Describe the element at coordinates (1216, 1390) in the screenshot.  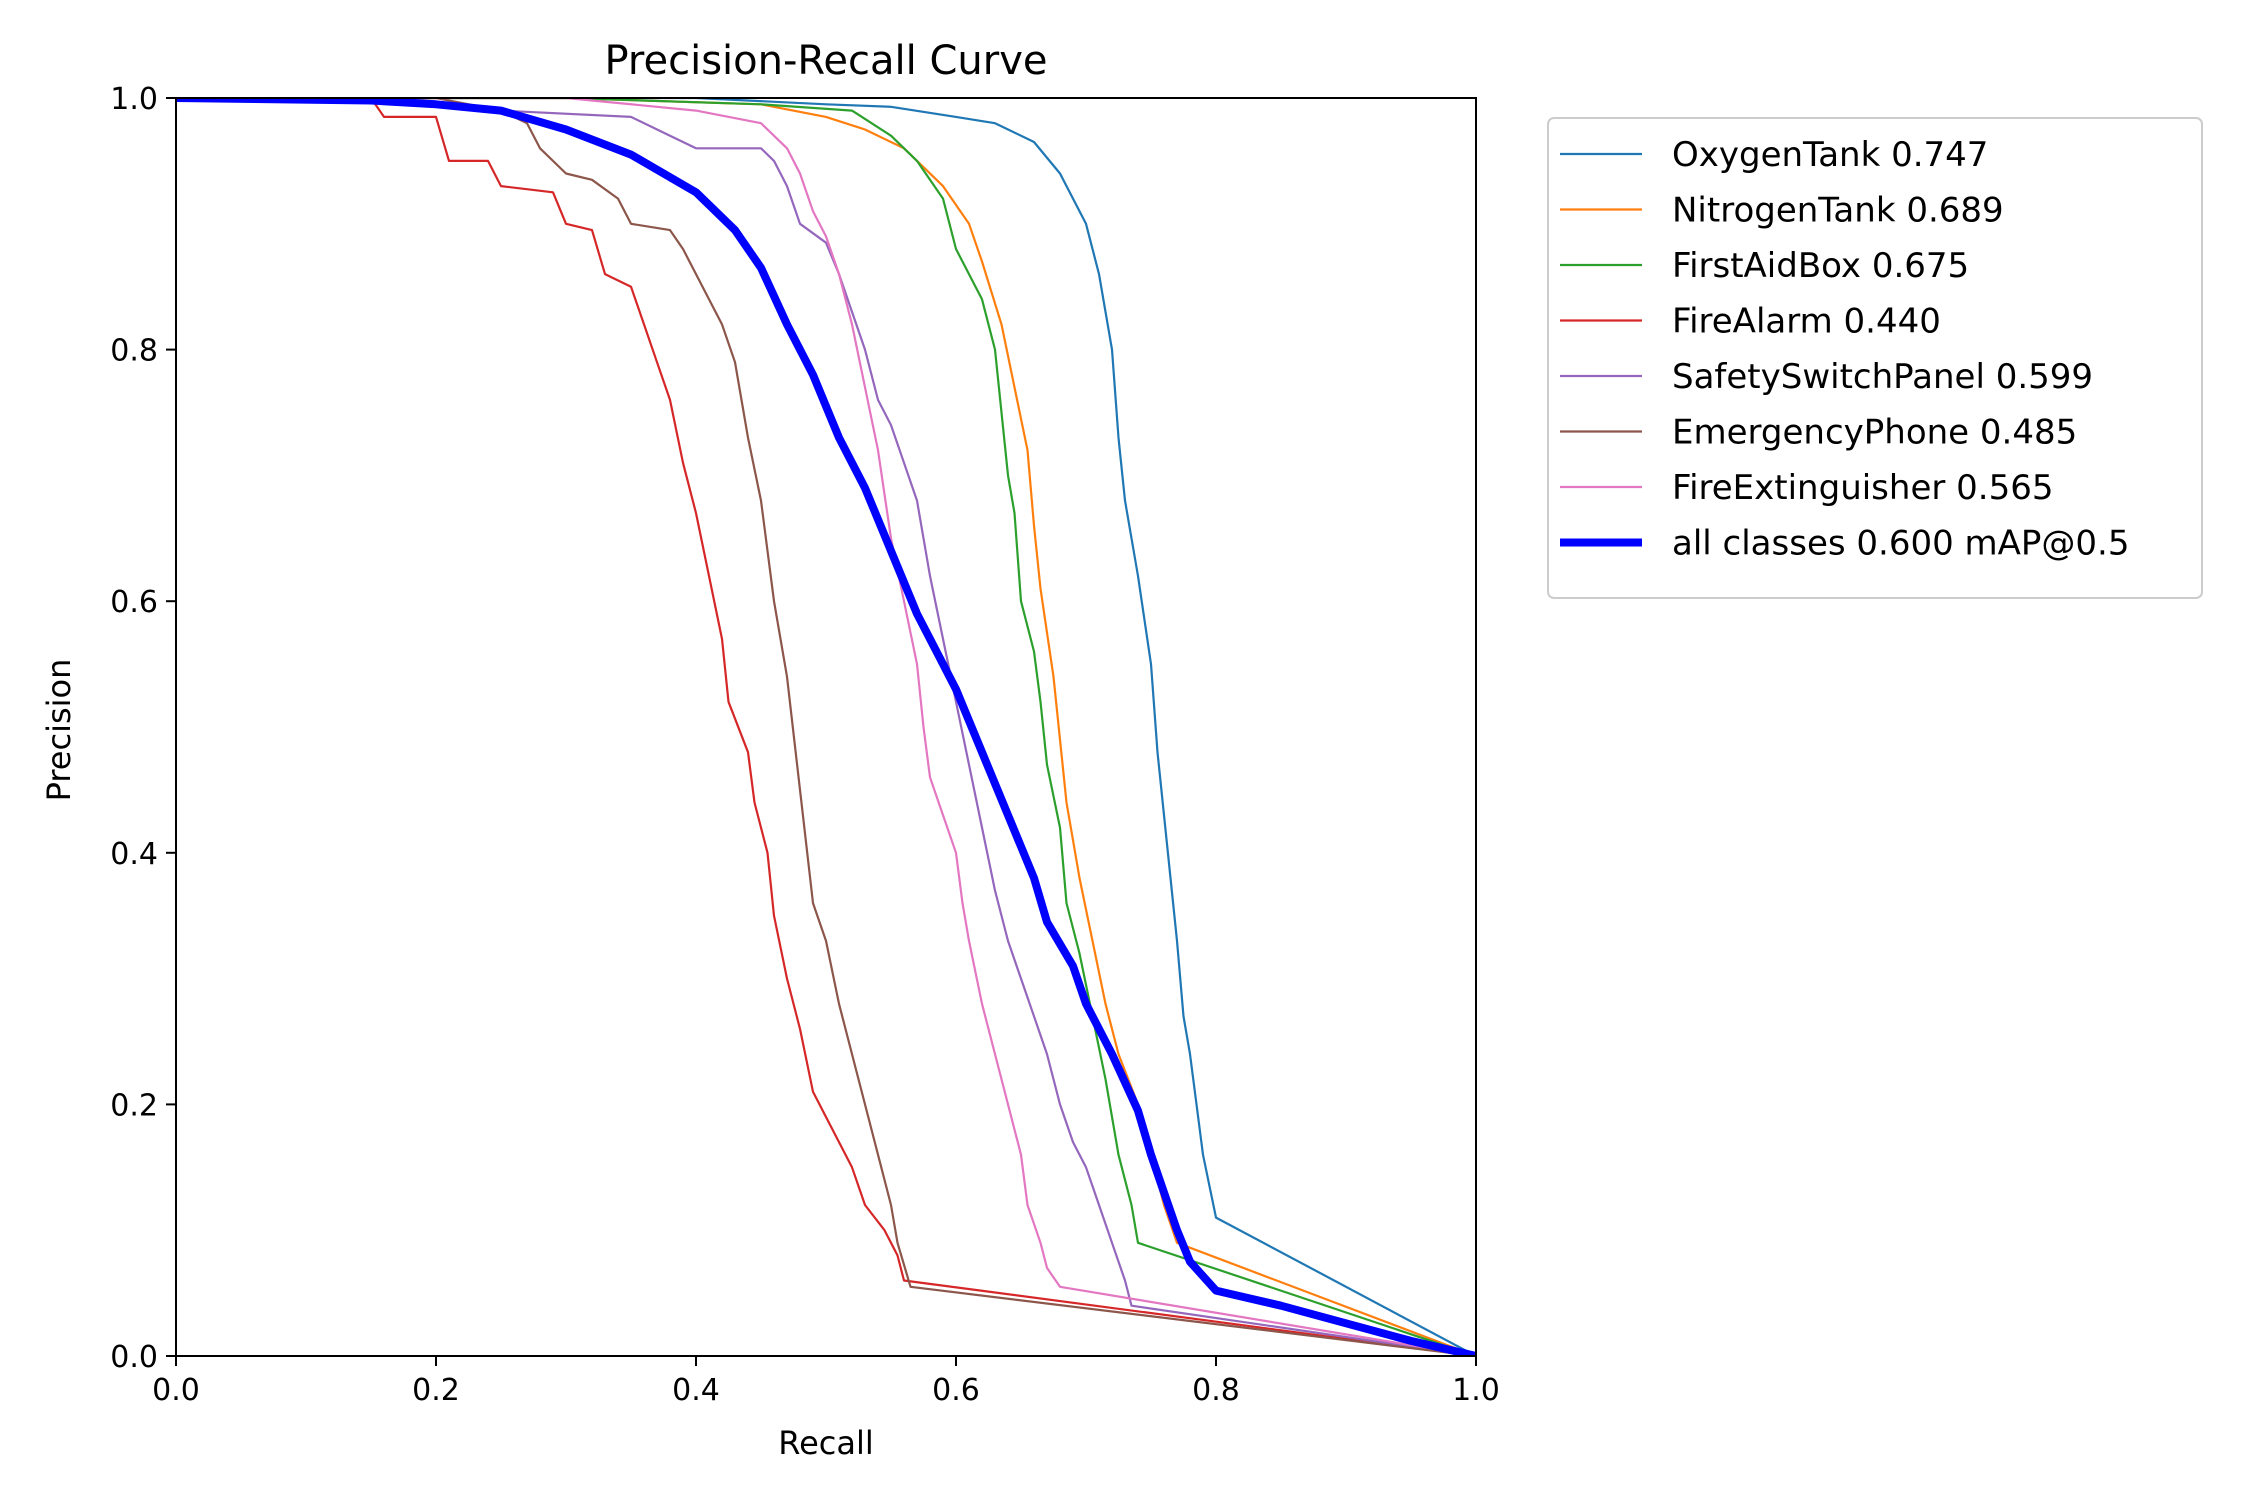
I see `x-tick-label: 0.8` at that location.